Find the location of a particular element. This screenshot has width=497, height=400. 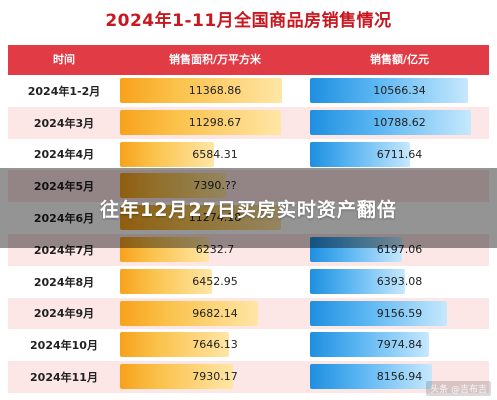

area-value: 11298.67 is located at coordinates (215, 122).